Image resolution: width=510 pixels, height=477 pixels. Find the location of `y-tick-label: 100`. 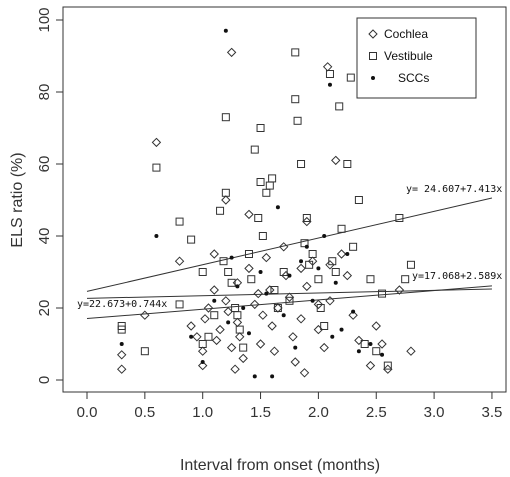

y-tick-label: 100 is located at coordinates (44, 19).